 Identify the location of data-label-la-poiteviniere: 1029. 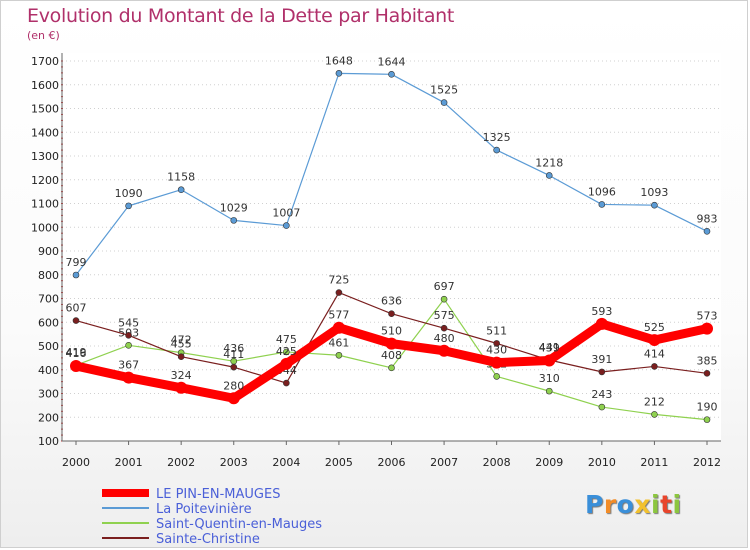
(234, 207).